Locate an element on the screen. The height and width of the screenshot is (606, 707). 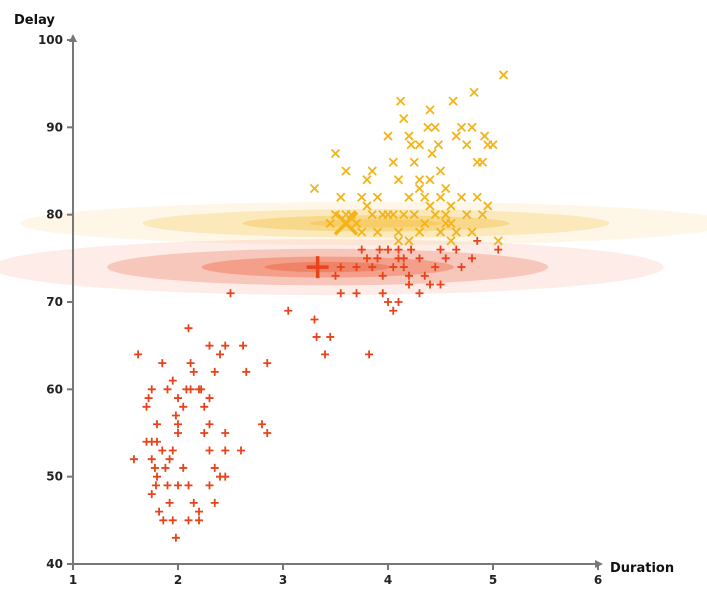
x-tick-label: 6 is located at coordinates (598, 580).